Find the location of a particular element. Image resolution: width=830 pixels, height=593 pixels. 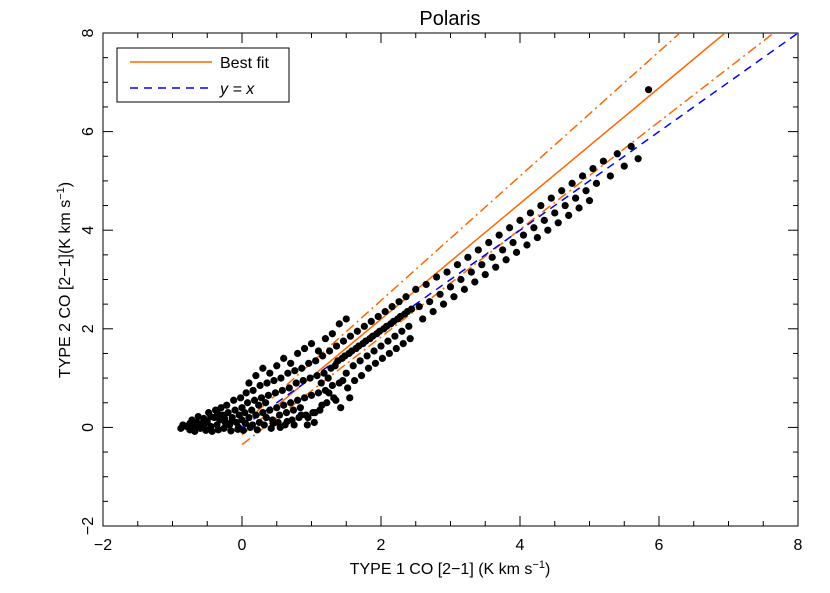

y-axis-label-main: TYPE 2 CO [2−1](K km s is located at coordinates (65, 289).